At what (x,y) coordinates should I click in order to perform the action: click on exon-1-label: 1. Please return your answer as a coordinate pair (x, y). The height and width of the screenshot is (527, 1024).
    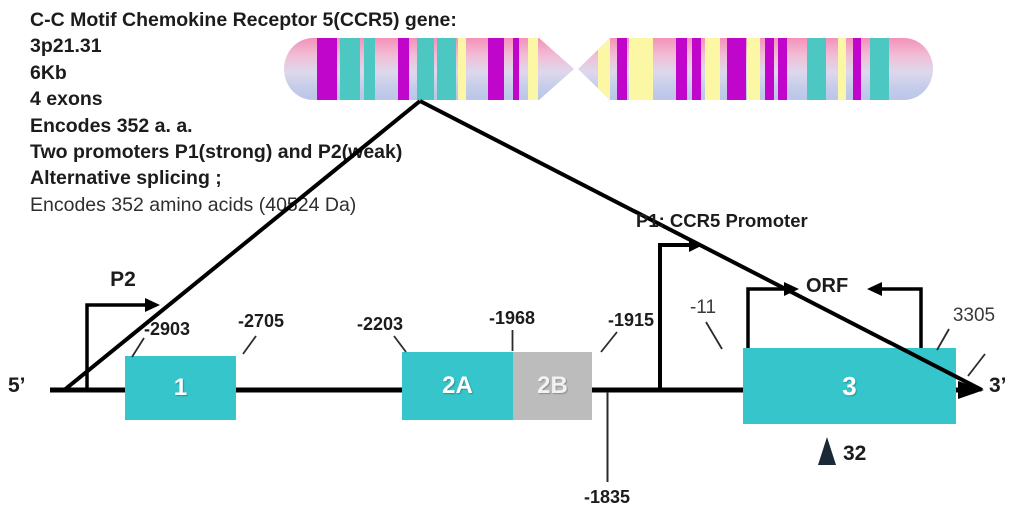
    Looking at the image, I should click on (180, 387).